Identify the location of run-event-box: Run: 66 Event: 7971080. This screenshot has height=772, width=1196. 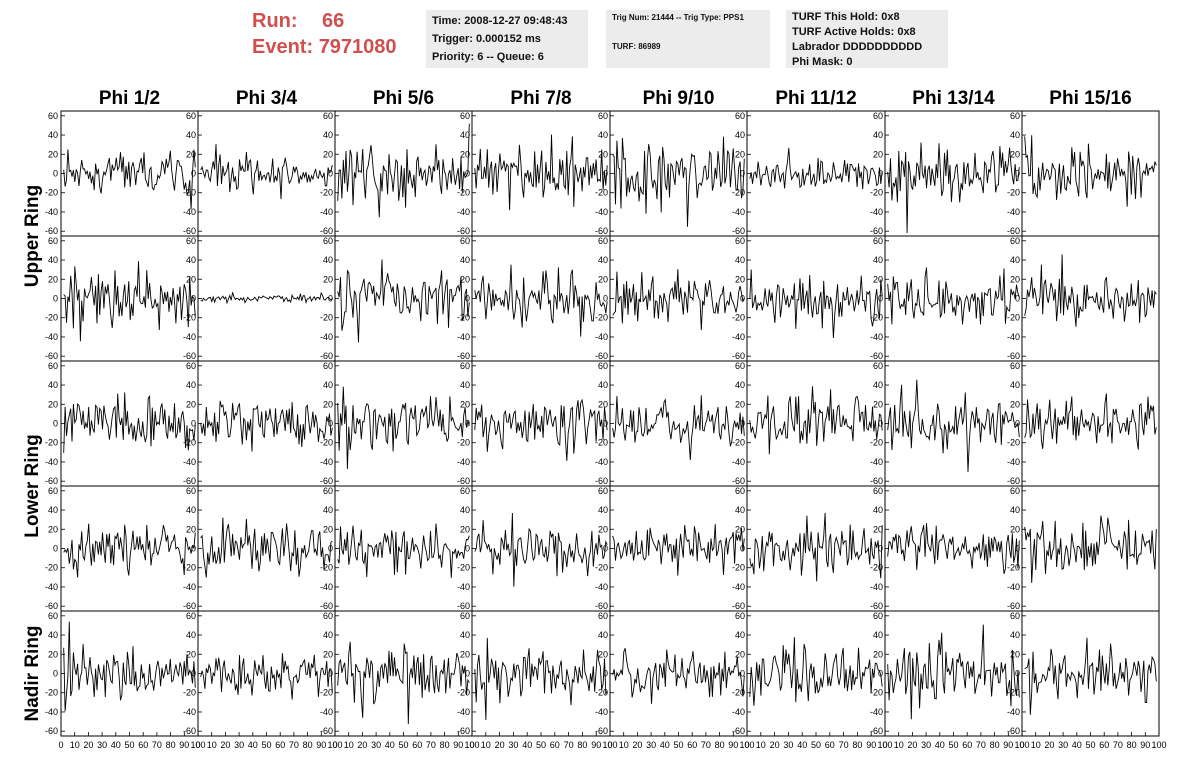
(337, 34).